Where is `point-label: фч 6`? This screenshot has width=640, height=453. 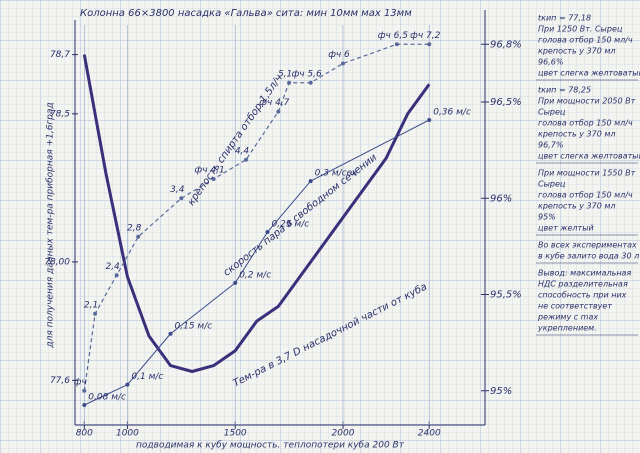 point-label: фч 6 is located at coordinates (339, 55).